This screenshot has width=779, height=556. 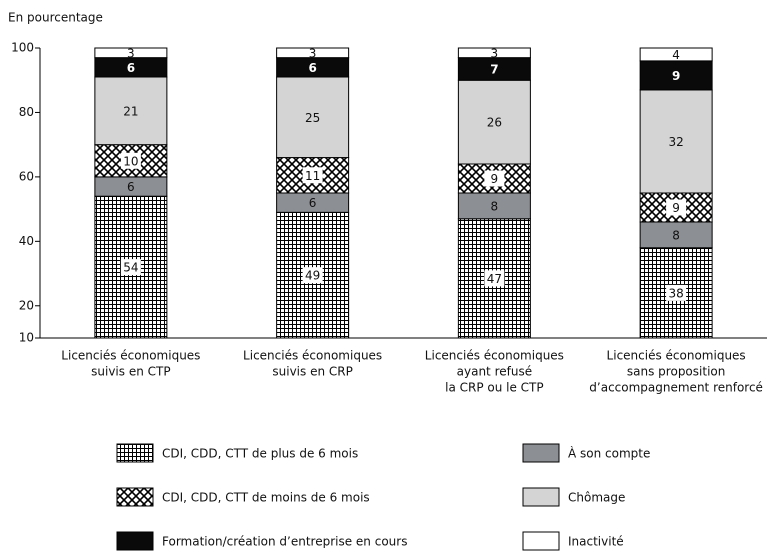 I want to click on y-tick-label: 20, so click(x=26, y=305).